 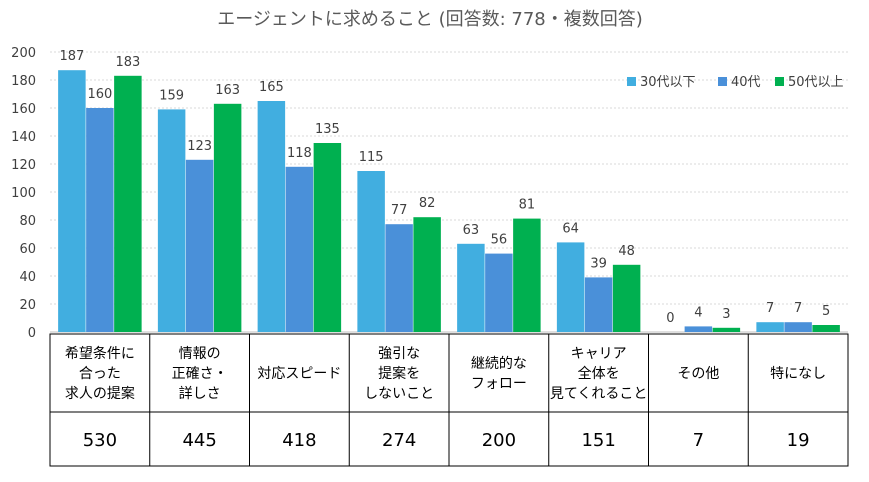 What do you see at coordinates (599, 394) in the screenshot?
I see `category-label: 見てくれること` at bounding box center [599, 394].